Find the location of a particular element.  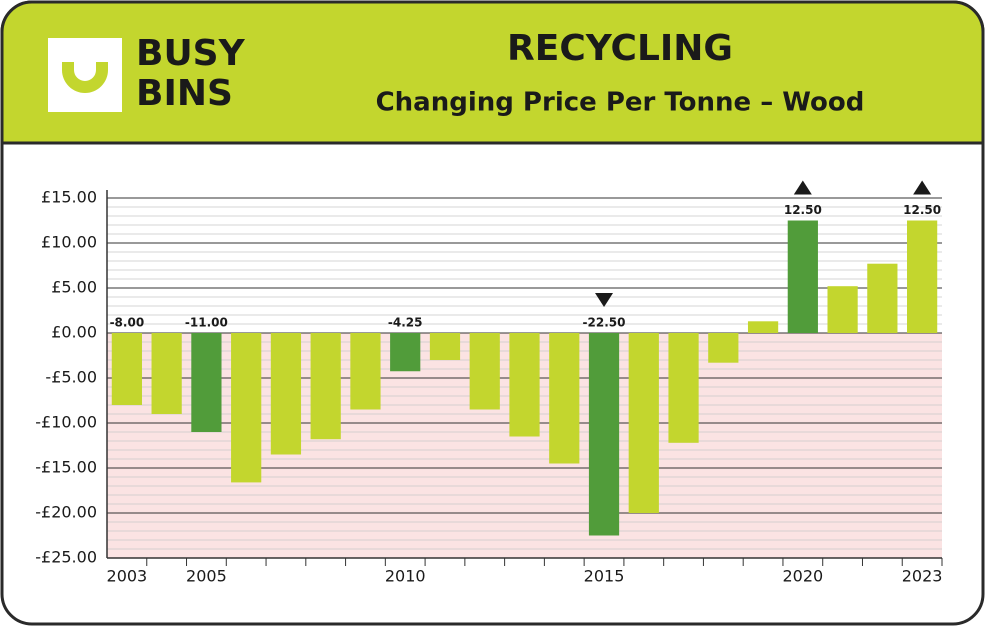

min-marker is located at coordinates (604, 300).